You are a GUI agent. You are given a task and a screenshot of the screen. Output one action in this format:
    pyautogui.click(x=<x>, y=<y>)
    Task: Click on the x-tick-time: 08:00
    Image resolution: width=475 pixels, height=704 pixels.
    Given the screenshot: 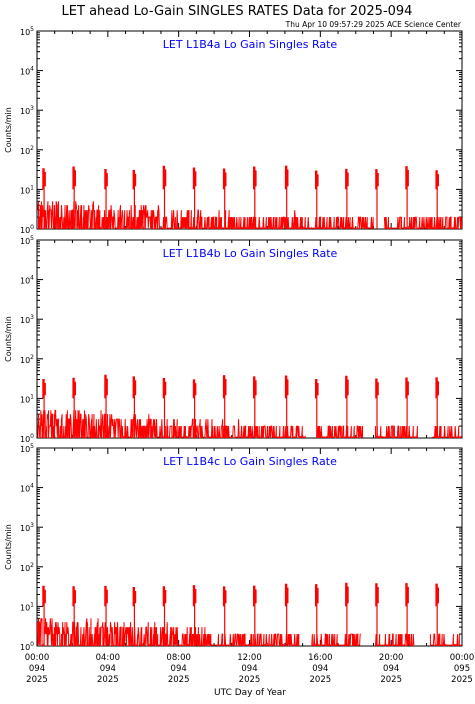 What is the action you would take?
    pyautogui.click(x=178, y=658)
    